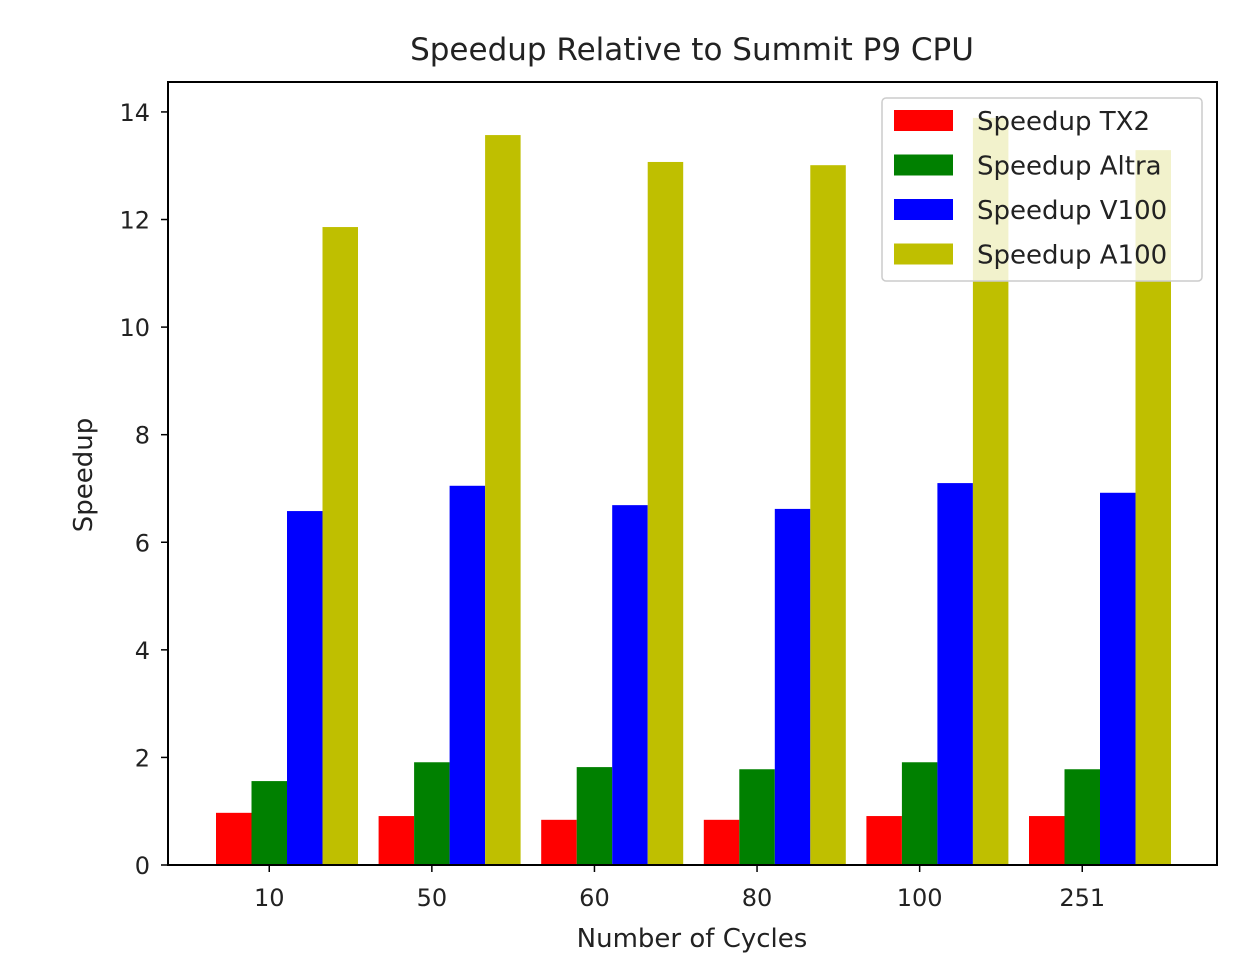 This screenshot has height=969, width=1246. Describe the element at coordinates (134, 328) in the screenshot. I see `y-tick-label: 10` at that location.